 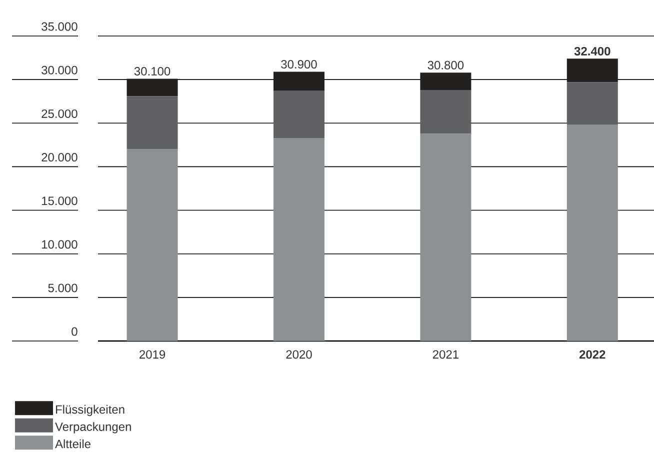 What do you see at coordinates (592, 51) in the screenshot?
I see `total-label: 32.400` at bounding box center [592, 51].